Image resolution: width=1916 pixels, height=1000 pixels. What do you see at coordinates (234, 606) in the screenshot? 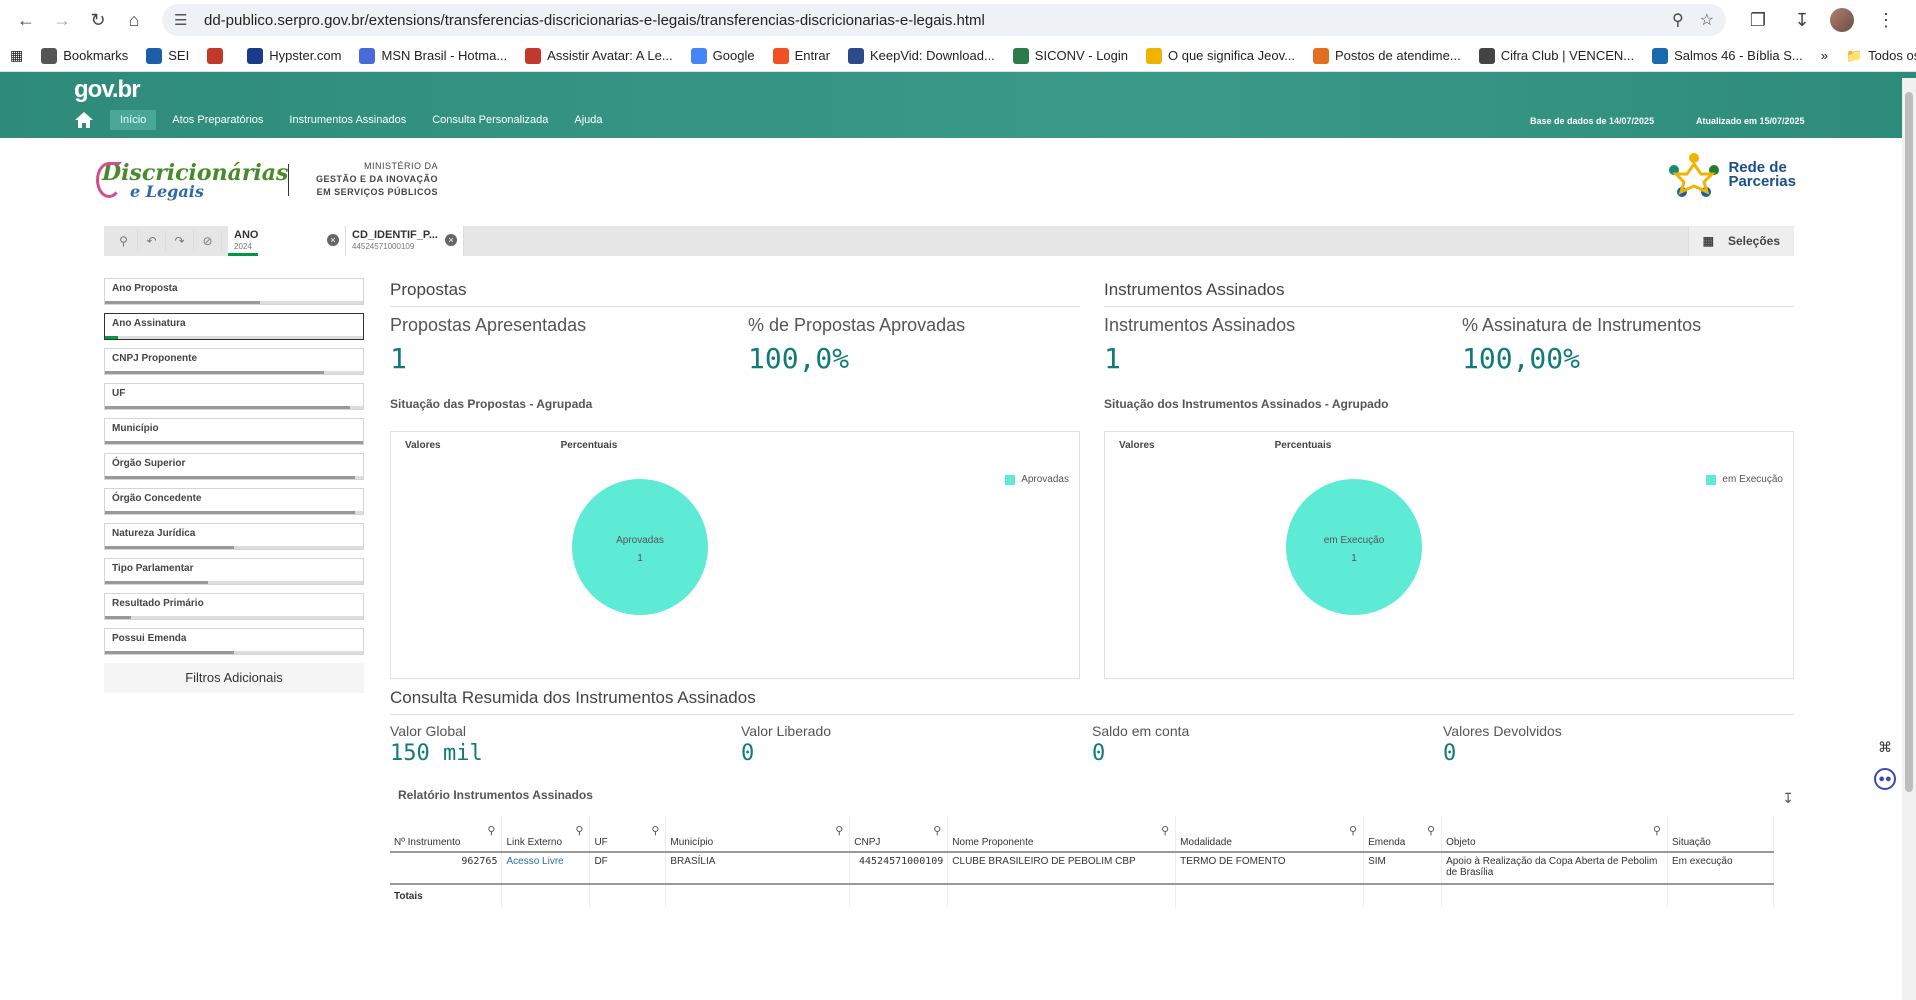
I see `filter-resultado-primário: Resultado Primário` at bounding box center [234, 606].